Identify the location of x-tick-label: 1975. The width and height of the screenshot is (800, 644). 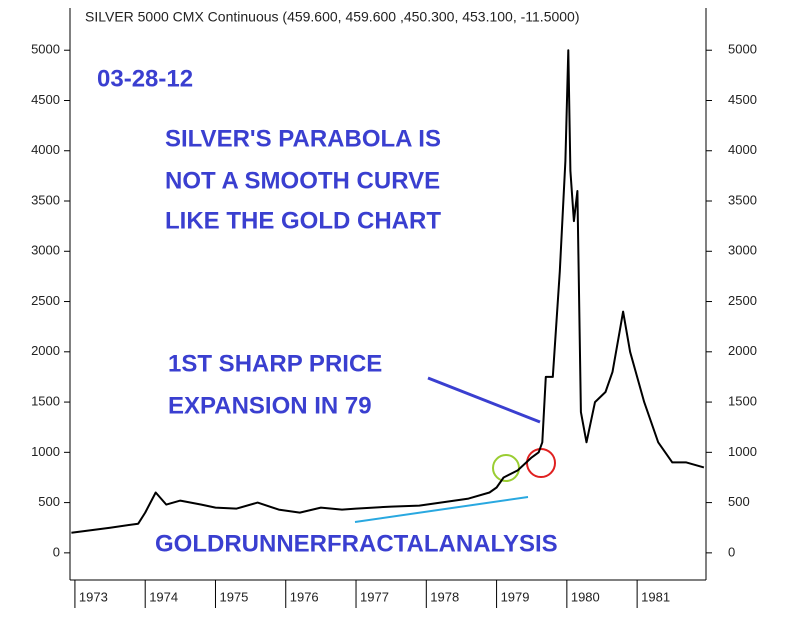
(233, 596).